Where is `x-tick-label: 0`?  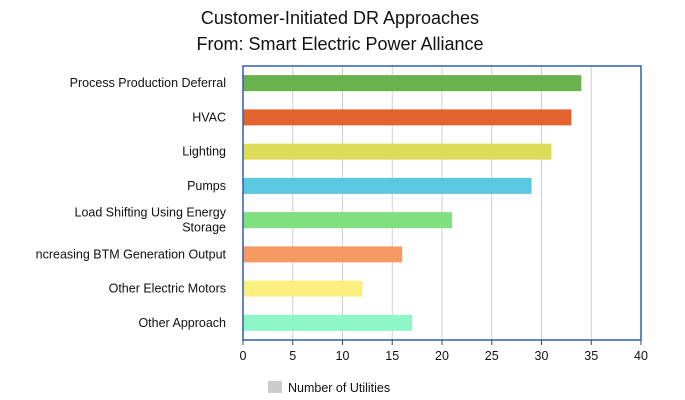
x-tick-label: 0 is located at coordinates (243, 356).